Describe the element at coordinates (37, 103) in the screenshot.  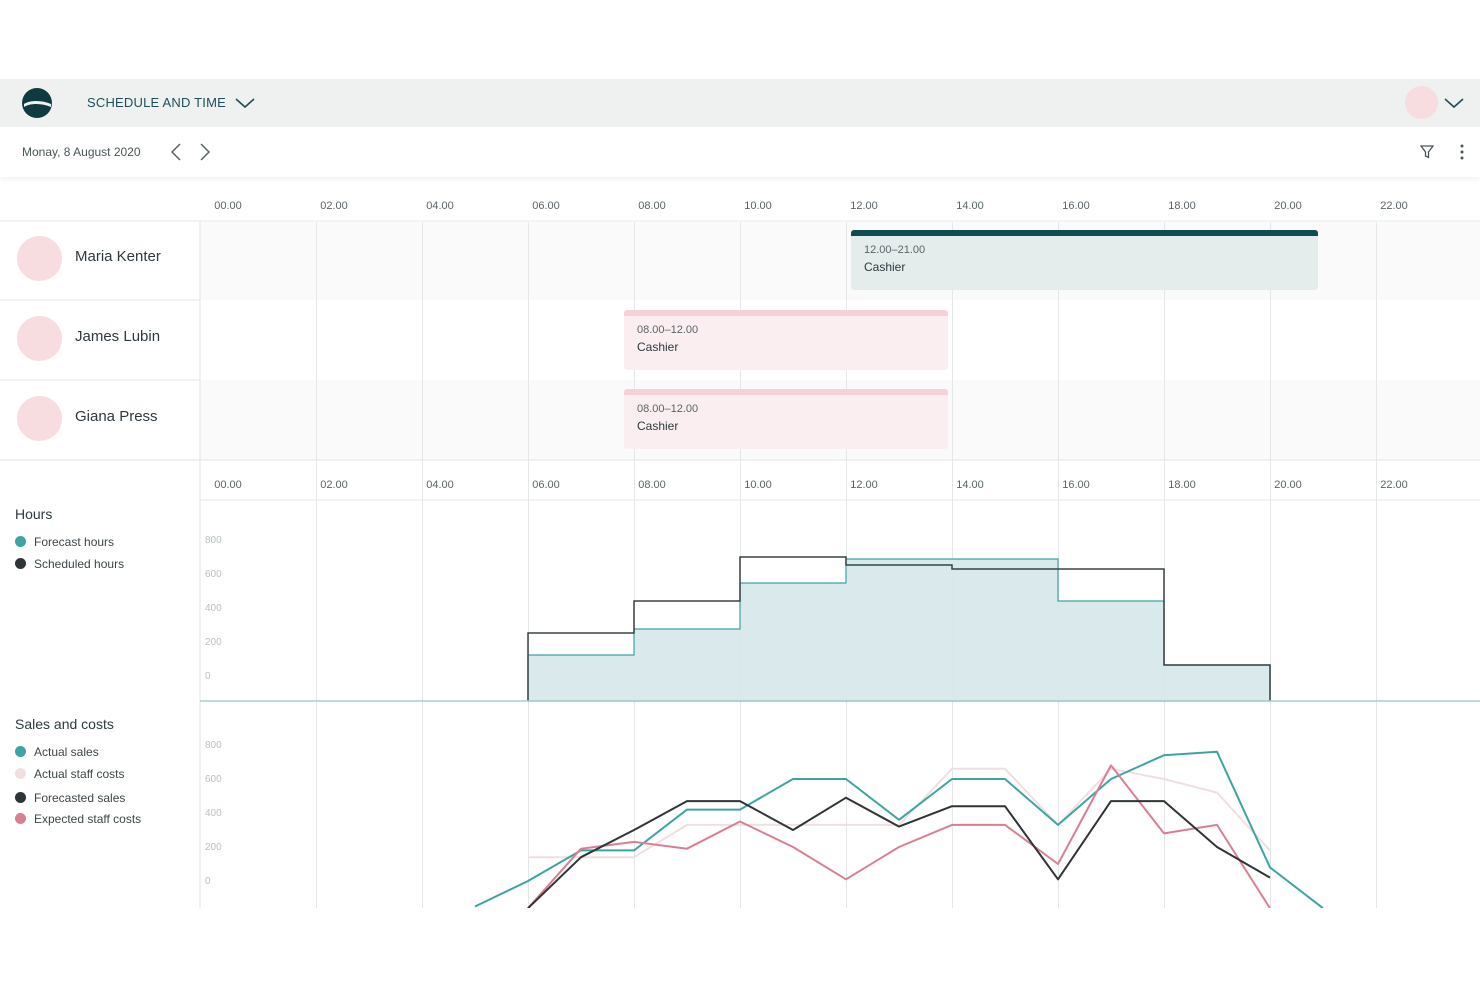
I see `logo-icon` at that location.